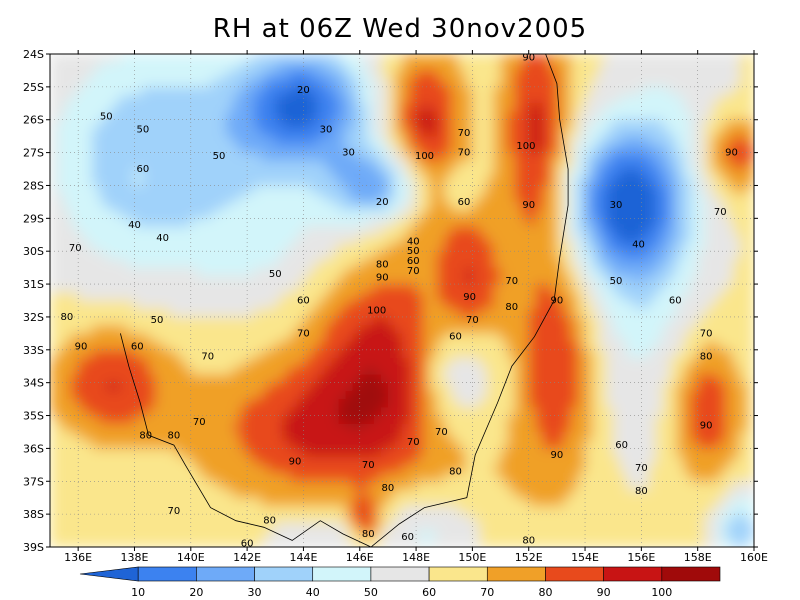 The height and width of the screenshot is (600, 800). I want to click on y-tick-label: 25S, so click(33, 87).